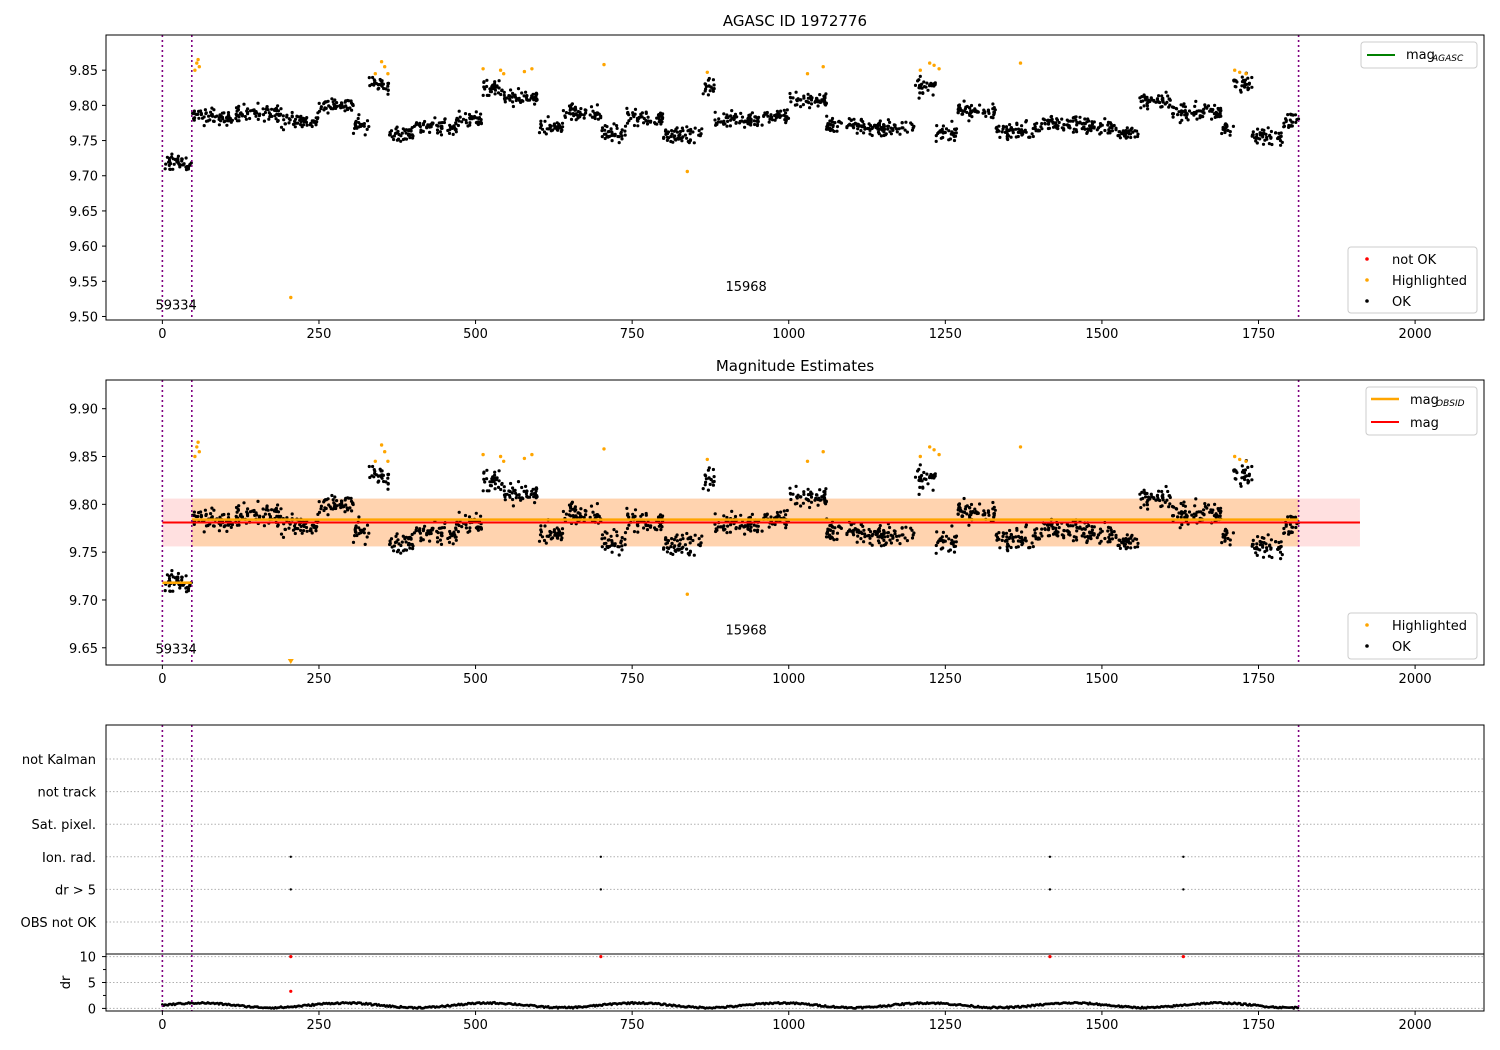 This screenshot has width=1500, height=1050. What do you see at coordinates (1367, 259) in the screenshot?
I see `legend-marker` at bounding box center [1367, 259].